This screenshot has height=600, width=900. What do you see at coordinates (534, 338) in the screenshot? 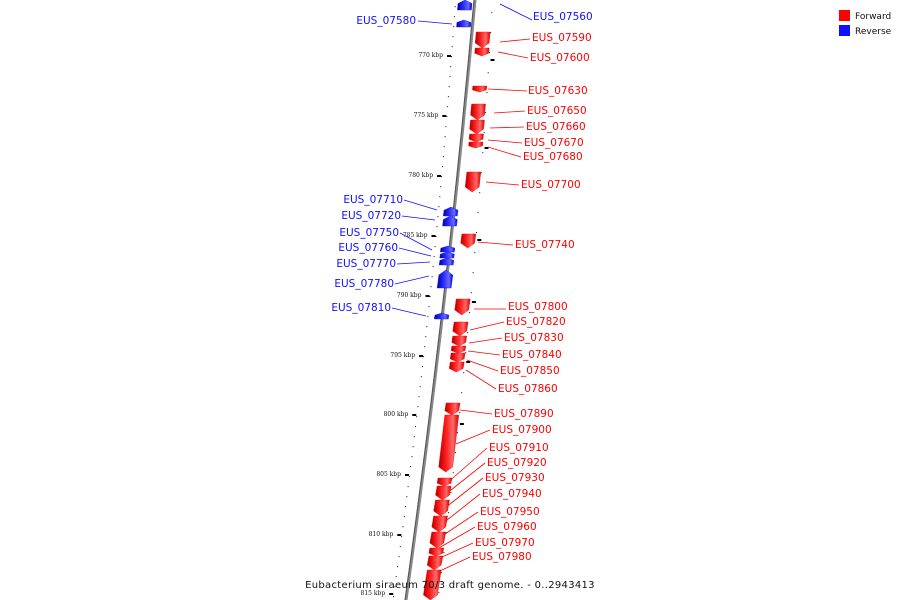
I see `gene-label: EUS_07830` at bounding box center [534, 338].